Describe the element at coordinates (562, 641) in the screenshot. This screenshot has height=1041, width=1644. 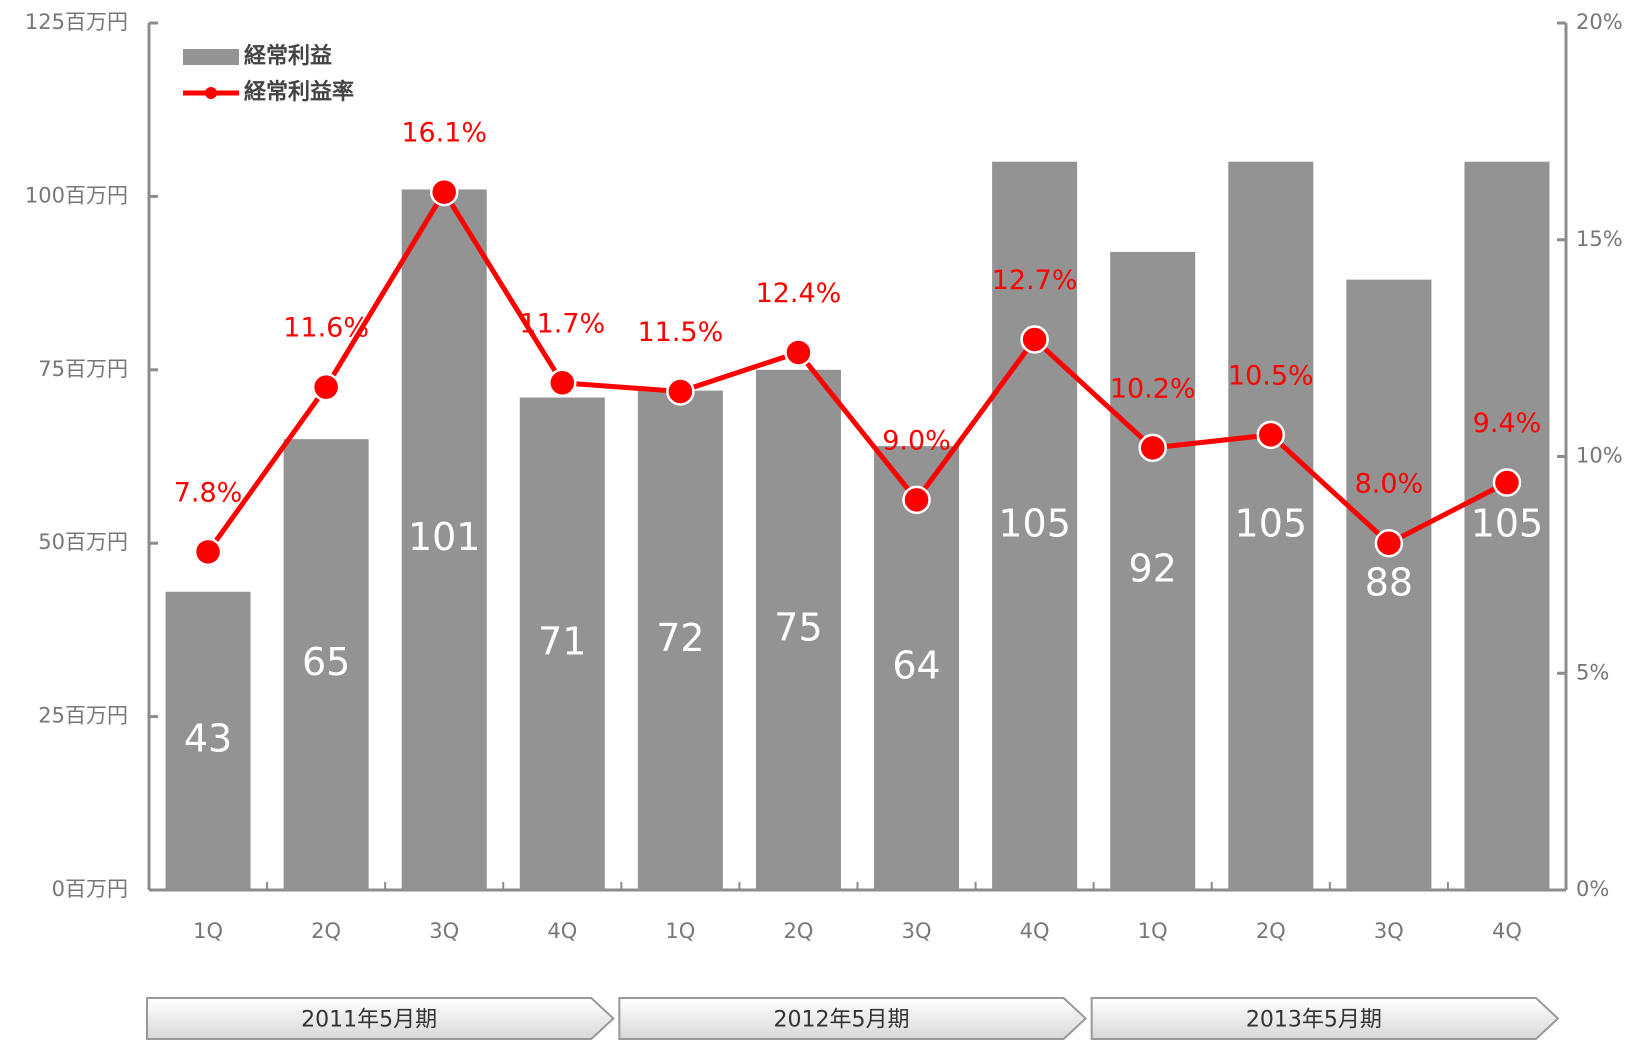
I see `bar-label: 71` at that location.